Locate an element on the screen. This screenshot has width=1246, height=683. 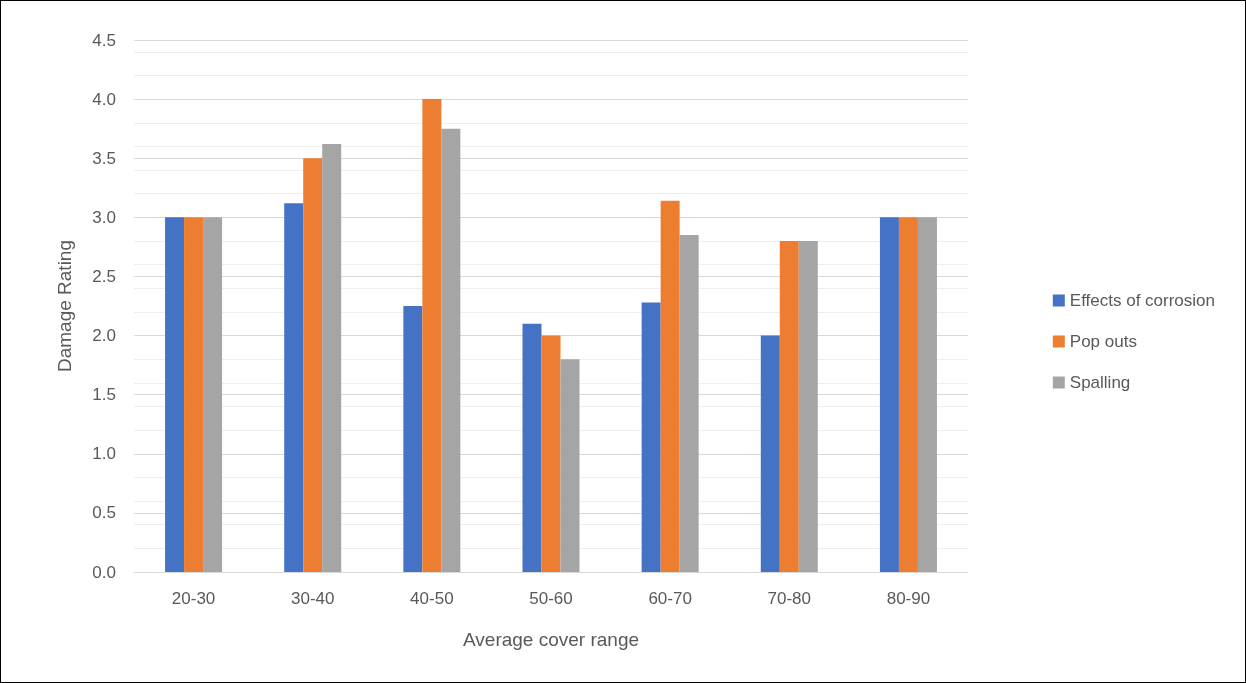
y-tick-label: 1.5 is located at coordinates (104, 395).